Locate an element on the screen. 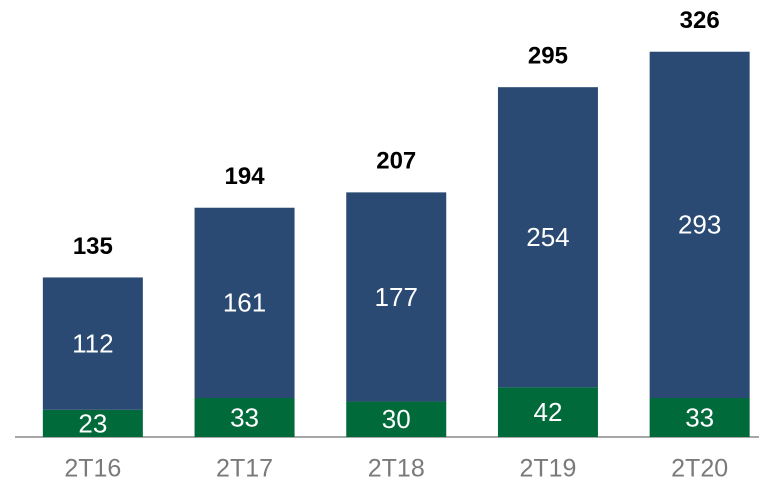 Image resolution: width=759 pixels, height=491 pixels. segment-label: 293 is located at coordinates (699, 225).